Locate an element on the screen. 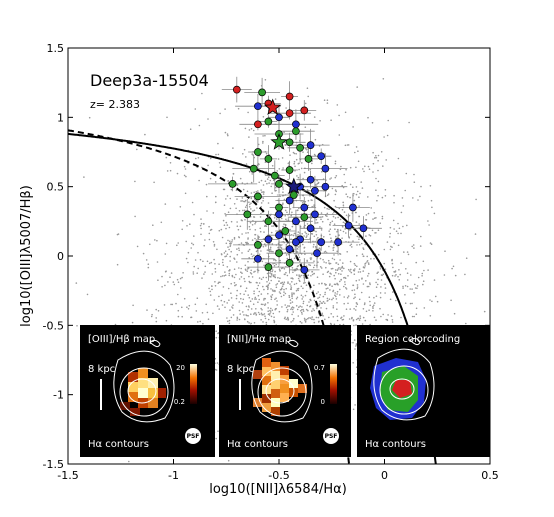 The image size is (554, 517). y-tick-label: 1 is located at coordinates (60, 117).